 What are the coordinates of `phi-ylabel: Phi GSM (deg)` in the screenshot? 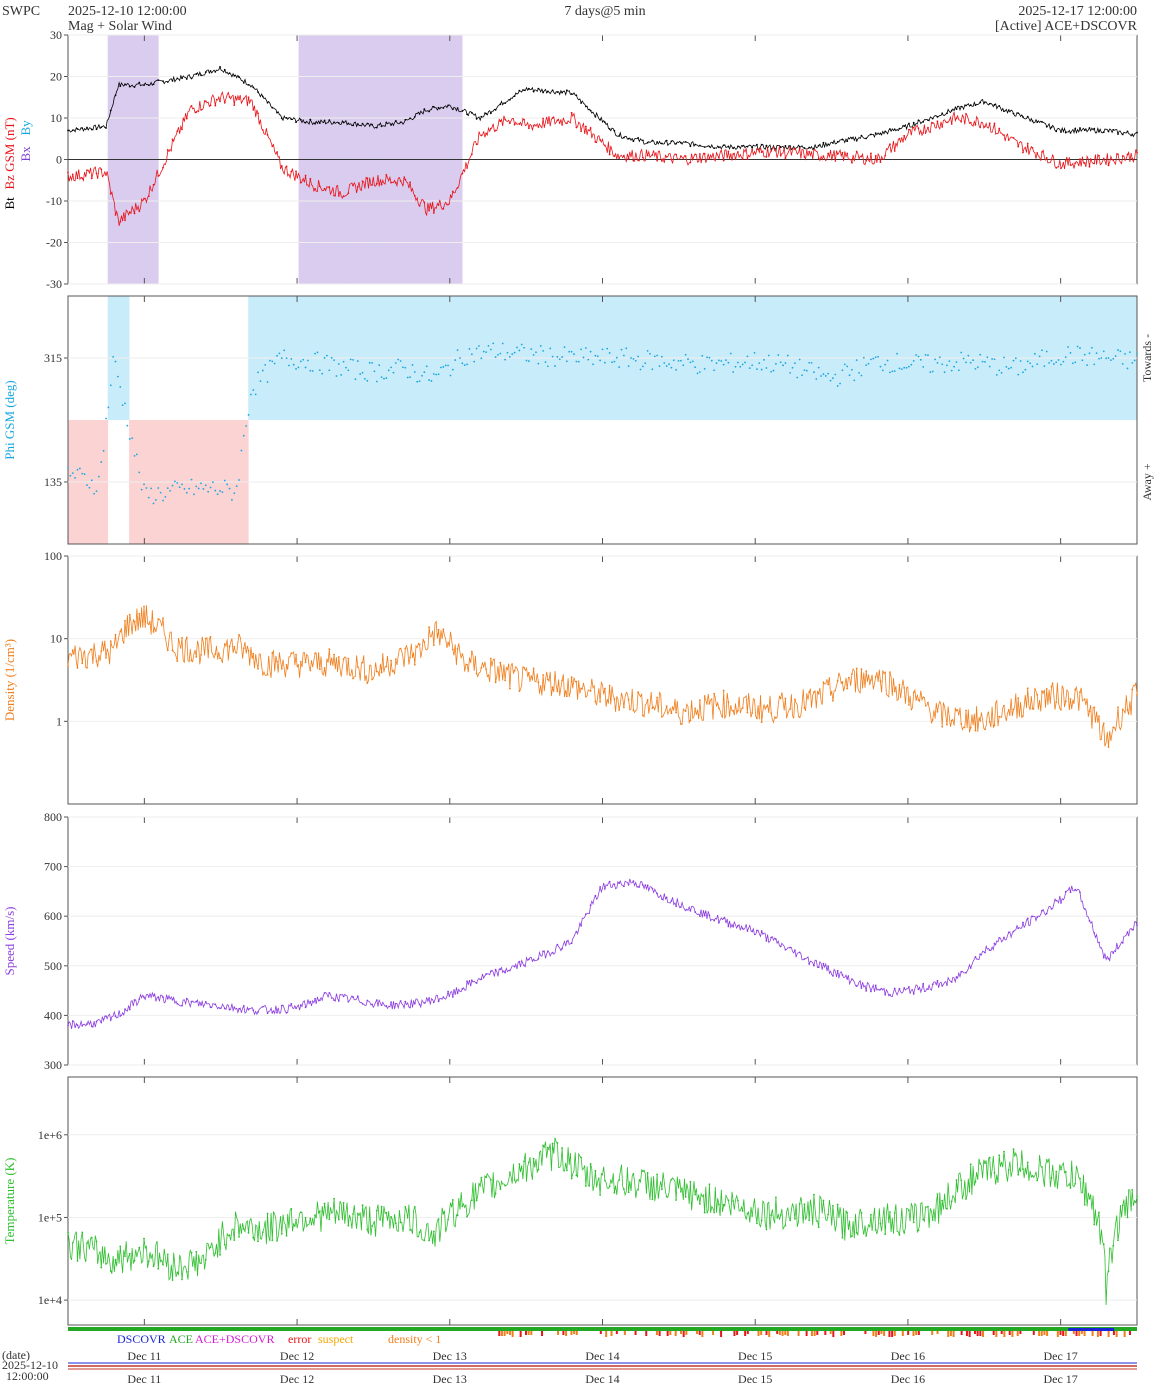 It's located at (9, 419).